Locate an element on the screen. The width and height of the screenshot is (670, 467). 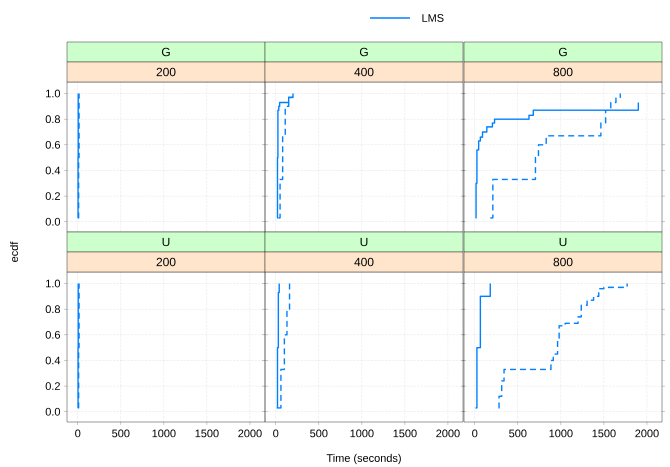
legend-label: LMS is located at coordinates (433, 18).